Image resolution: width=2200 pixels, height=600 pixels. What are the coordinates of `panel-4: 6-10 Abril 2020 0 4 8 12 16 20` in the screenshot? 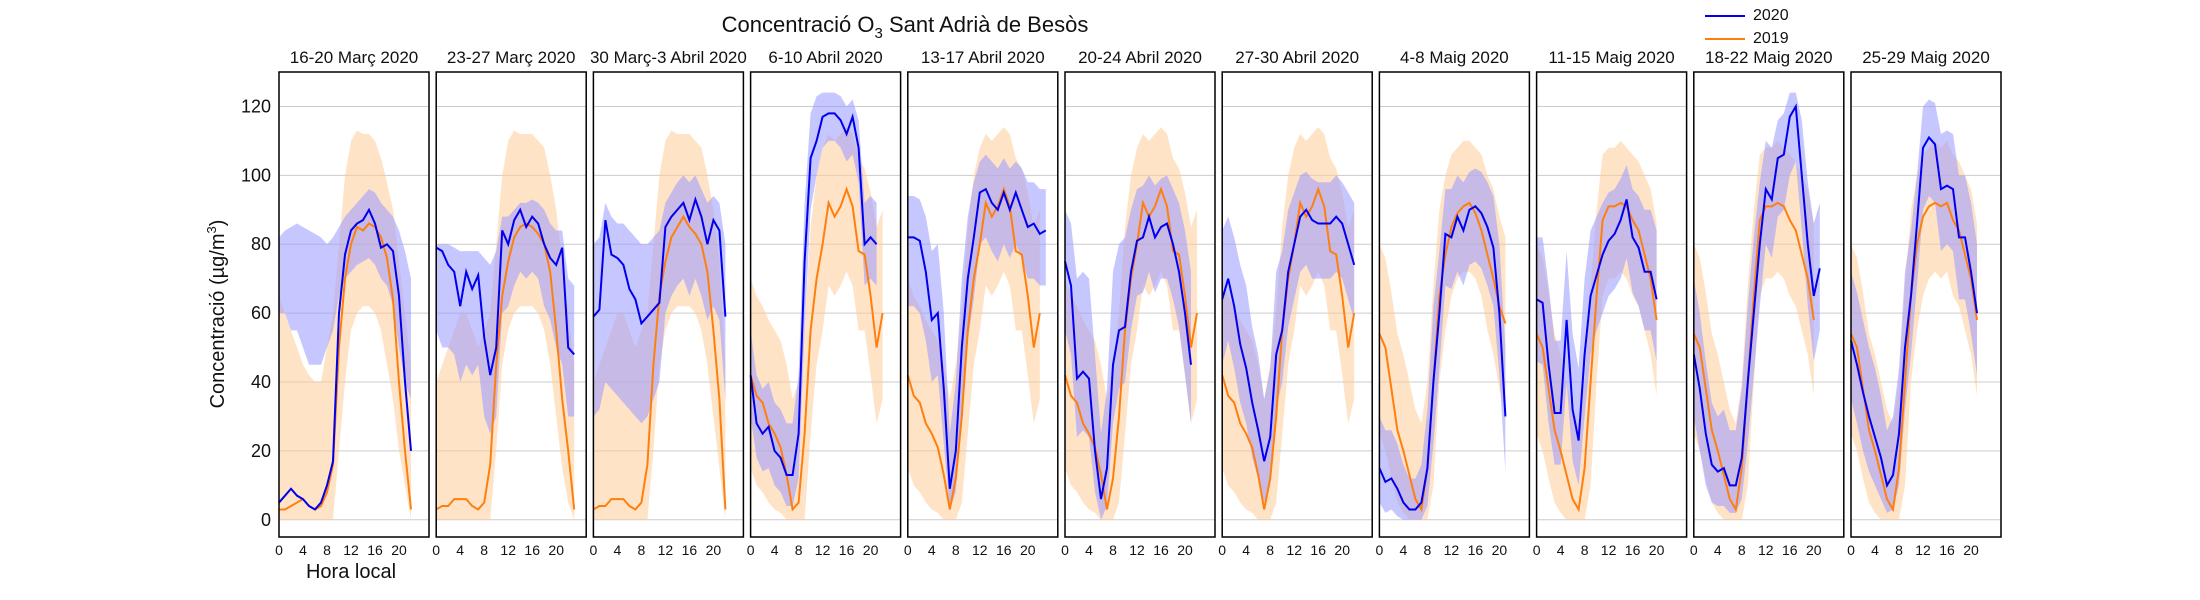 It's located at (824, 303).